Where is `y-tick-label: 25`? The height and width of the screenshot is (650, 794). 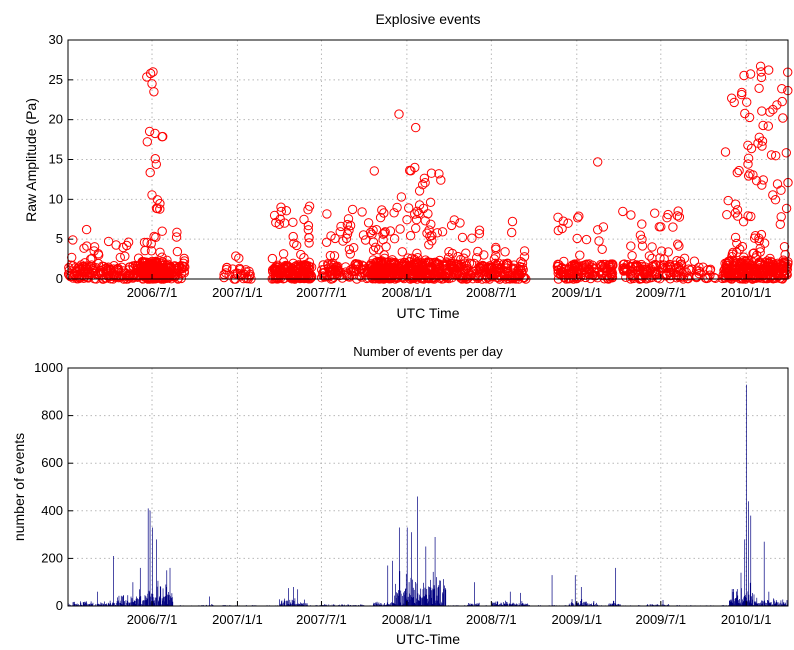
y-tick-label: 25 is located at coordinates (56, 79).